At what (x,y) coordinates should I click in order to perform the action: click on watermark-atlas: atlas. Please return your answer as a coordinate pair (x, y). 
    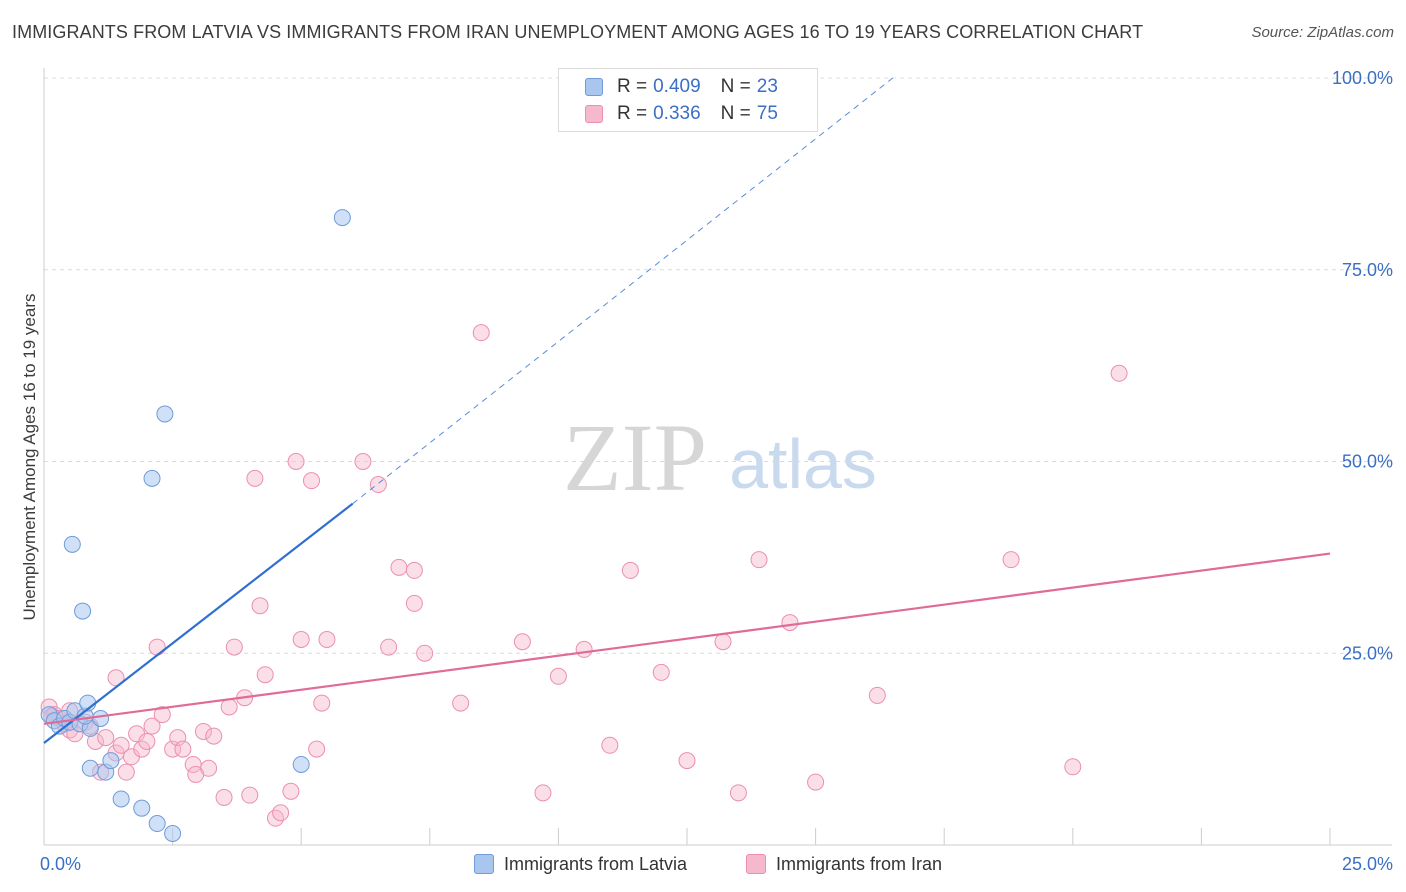
    Looking at the image, I should click on (803, 464).